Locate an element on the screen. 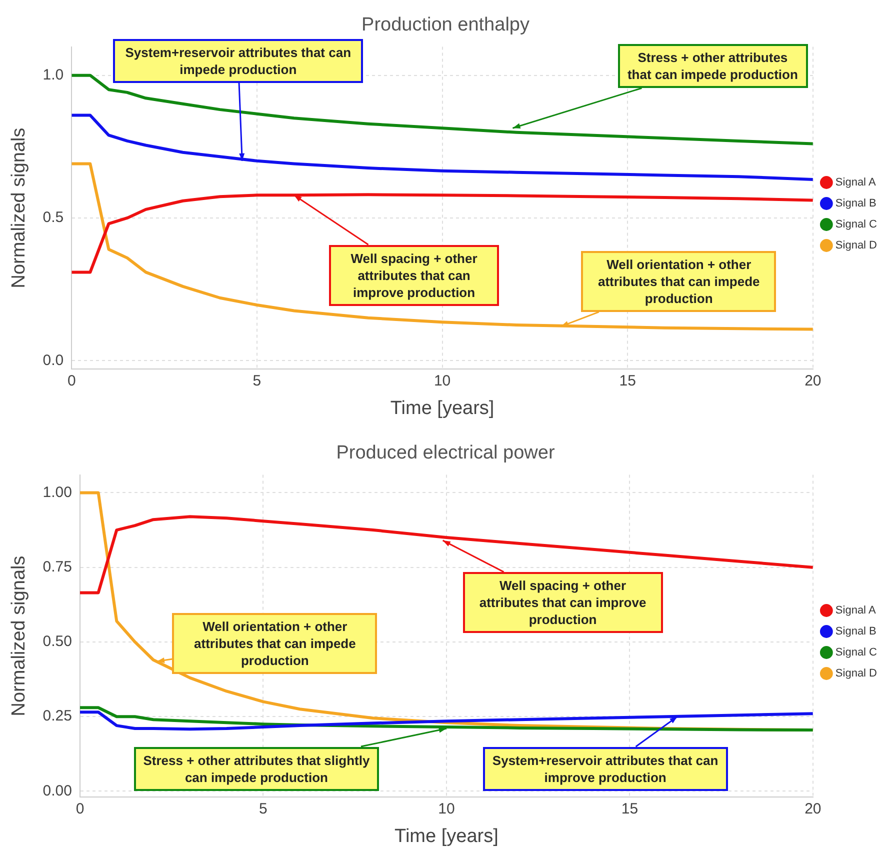 The height and width of the screenshot is (857, 893). callout: System+reservoir attributes that can impede production is located at coordinates (238, 60).